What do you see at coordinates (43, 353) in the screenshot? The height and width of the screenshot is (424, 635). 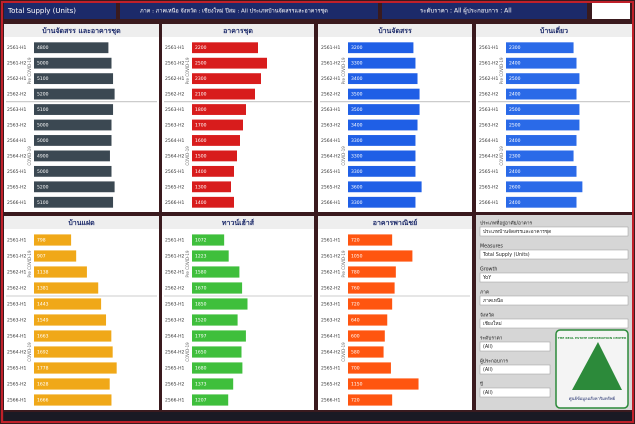 I see `bar-value: 1692` at bounding box center [43, 353].